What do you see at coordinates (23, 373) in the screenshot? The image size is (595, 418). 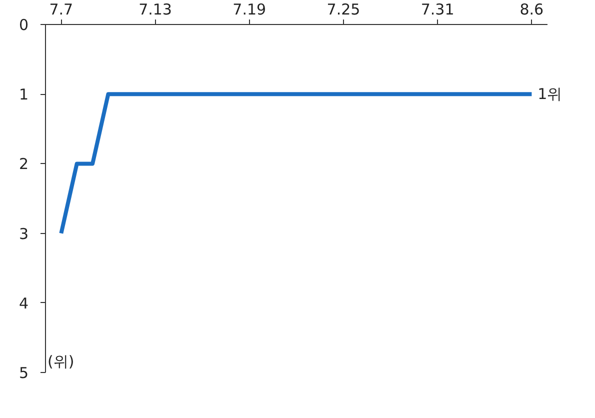 I see `y-tick-label: 5` at bounding box center [23, 373].